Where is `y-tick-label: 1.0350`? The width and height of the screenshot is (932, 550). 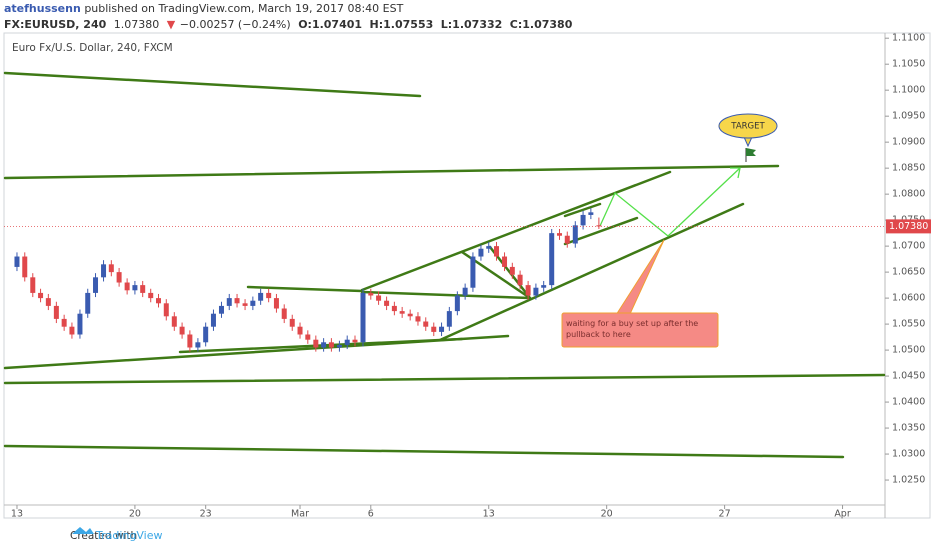
y-tick-label: 1.0350 is located at coordinates (908, 428).